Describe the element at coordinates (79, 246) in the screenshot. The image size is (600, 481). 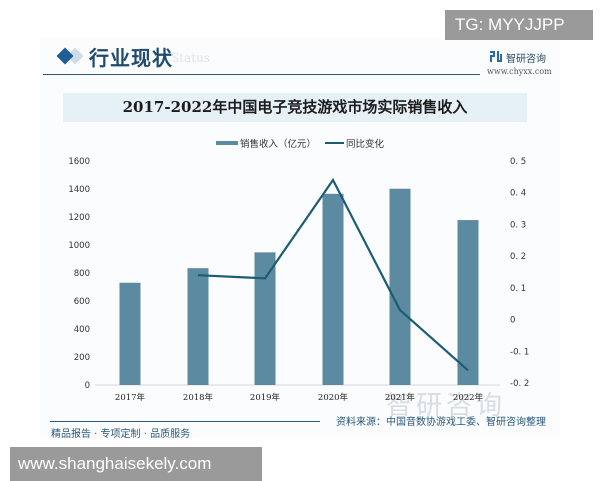
I see `y-tick-label: 1000` at that location.